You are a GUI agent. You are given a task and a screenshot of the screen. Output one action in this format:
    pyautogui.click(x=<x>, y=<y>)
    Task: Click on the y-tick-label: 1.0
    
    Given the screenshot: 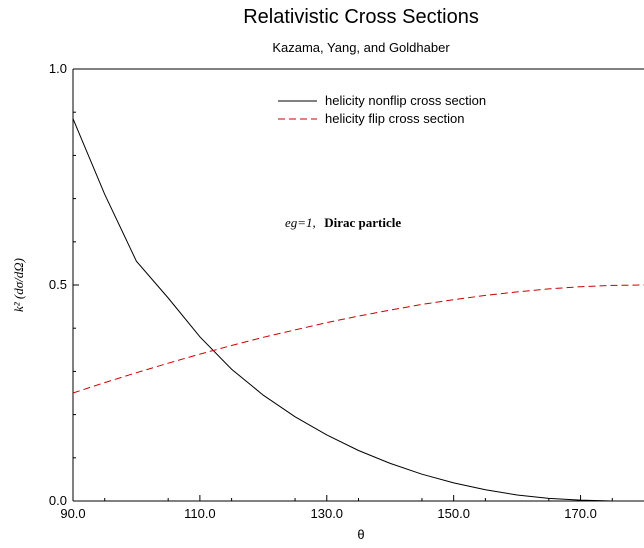 What is the action you would take?
    pyautogui.click(x=58, y=68)
    